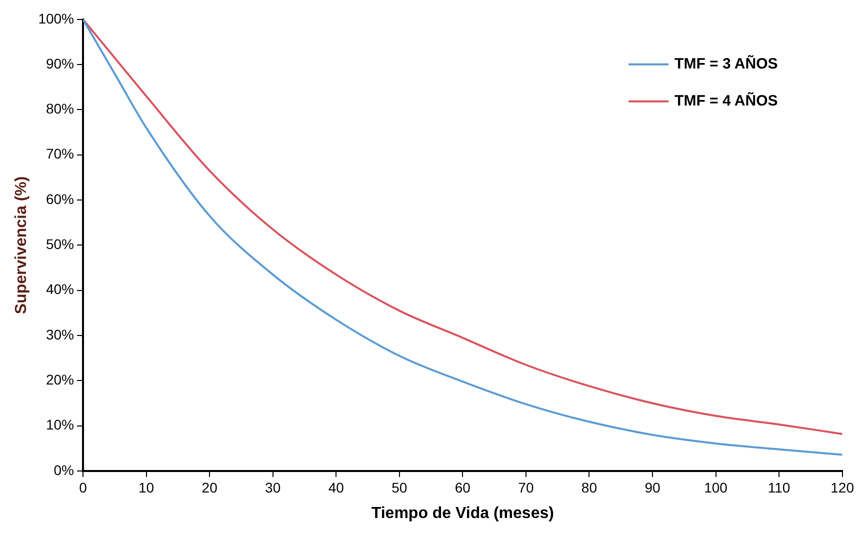 This screenshot has width=865, height=535. What do you see at coordinates (336, 487) in the screenshot?
I see `x-tick-label: 40` at bounding box center [336, 487].